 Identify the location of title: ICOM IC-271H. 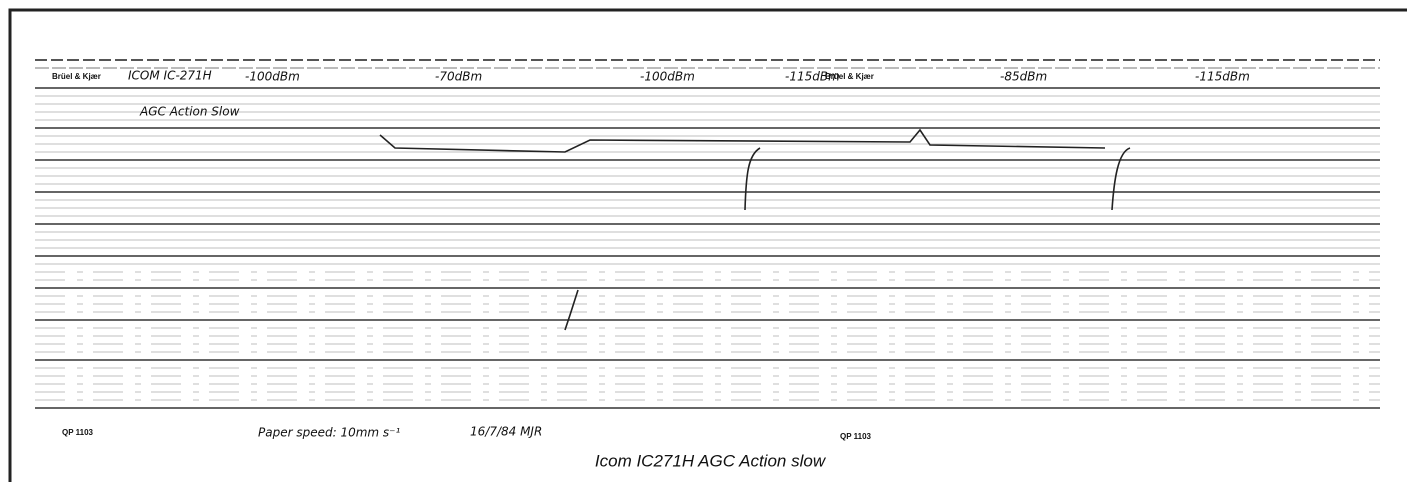
(170, 76).